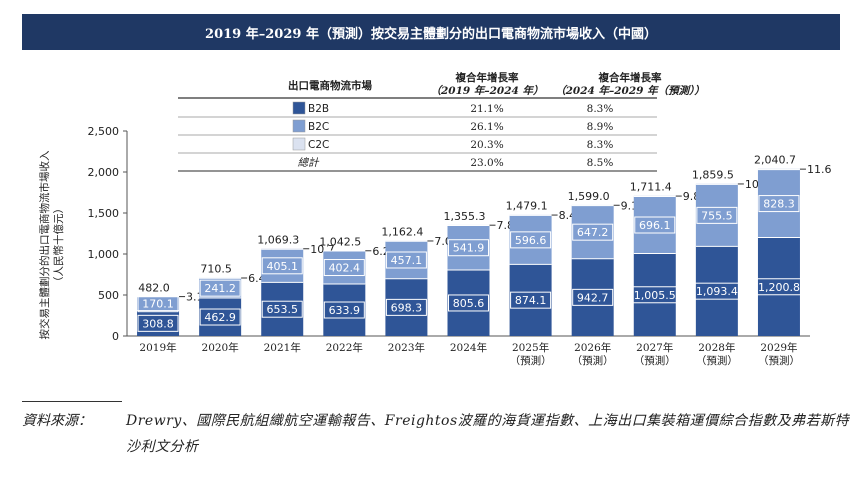  What do you see at coordinates (589, 196) in the screenshot?
I see `total-value-label: 1,599.0` at bounding box center [589, 196].